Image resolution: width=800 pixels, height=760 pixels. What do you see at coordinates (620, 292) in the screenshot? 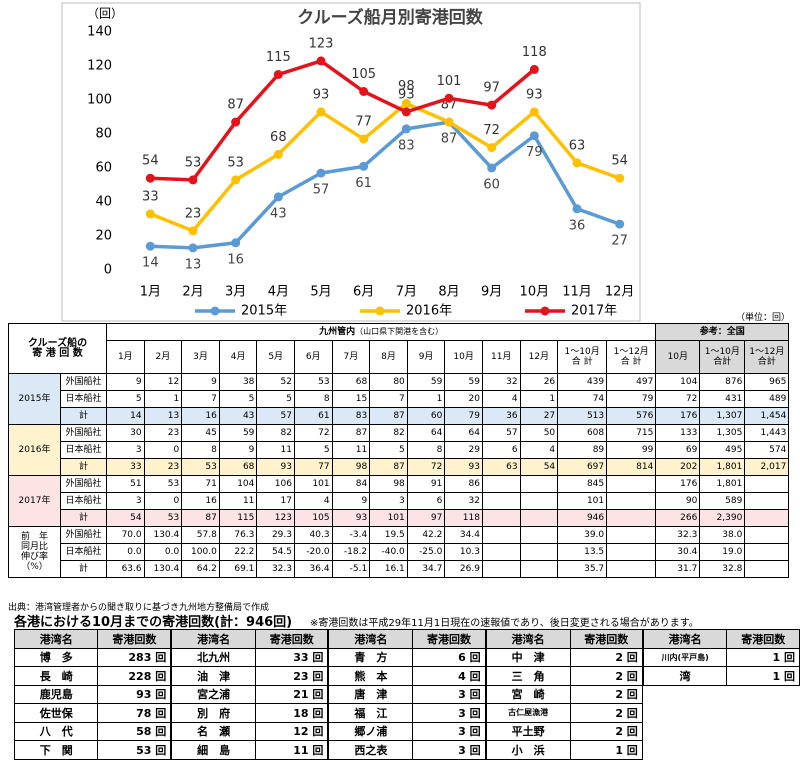
I see `x-tick-label: 12月` at bounding box center [620, 292].